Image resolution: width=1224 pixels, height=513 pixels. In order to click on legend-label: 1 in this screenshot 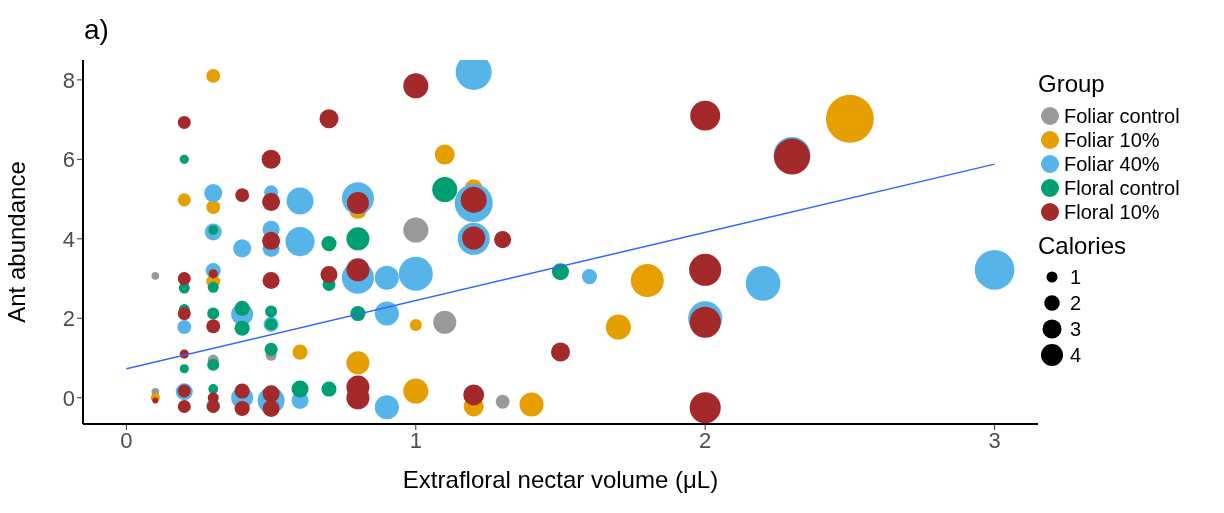, I will do `click(1076, 277)`.